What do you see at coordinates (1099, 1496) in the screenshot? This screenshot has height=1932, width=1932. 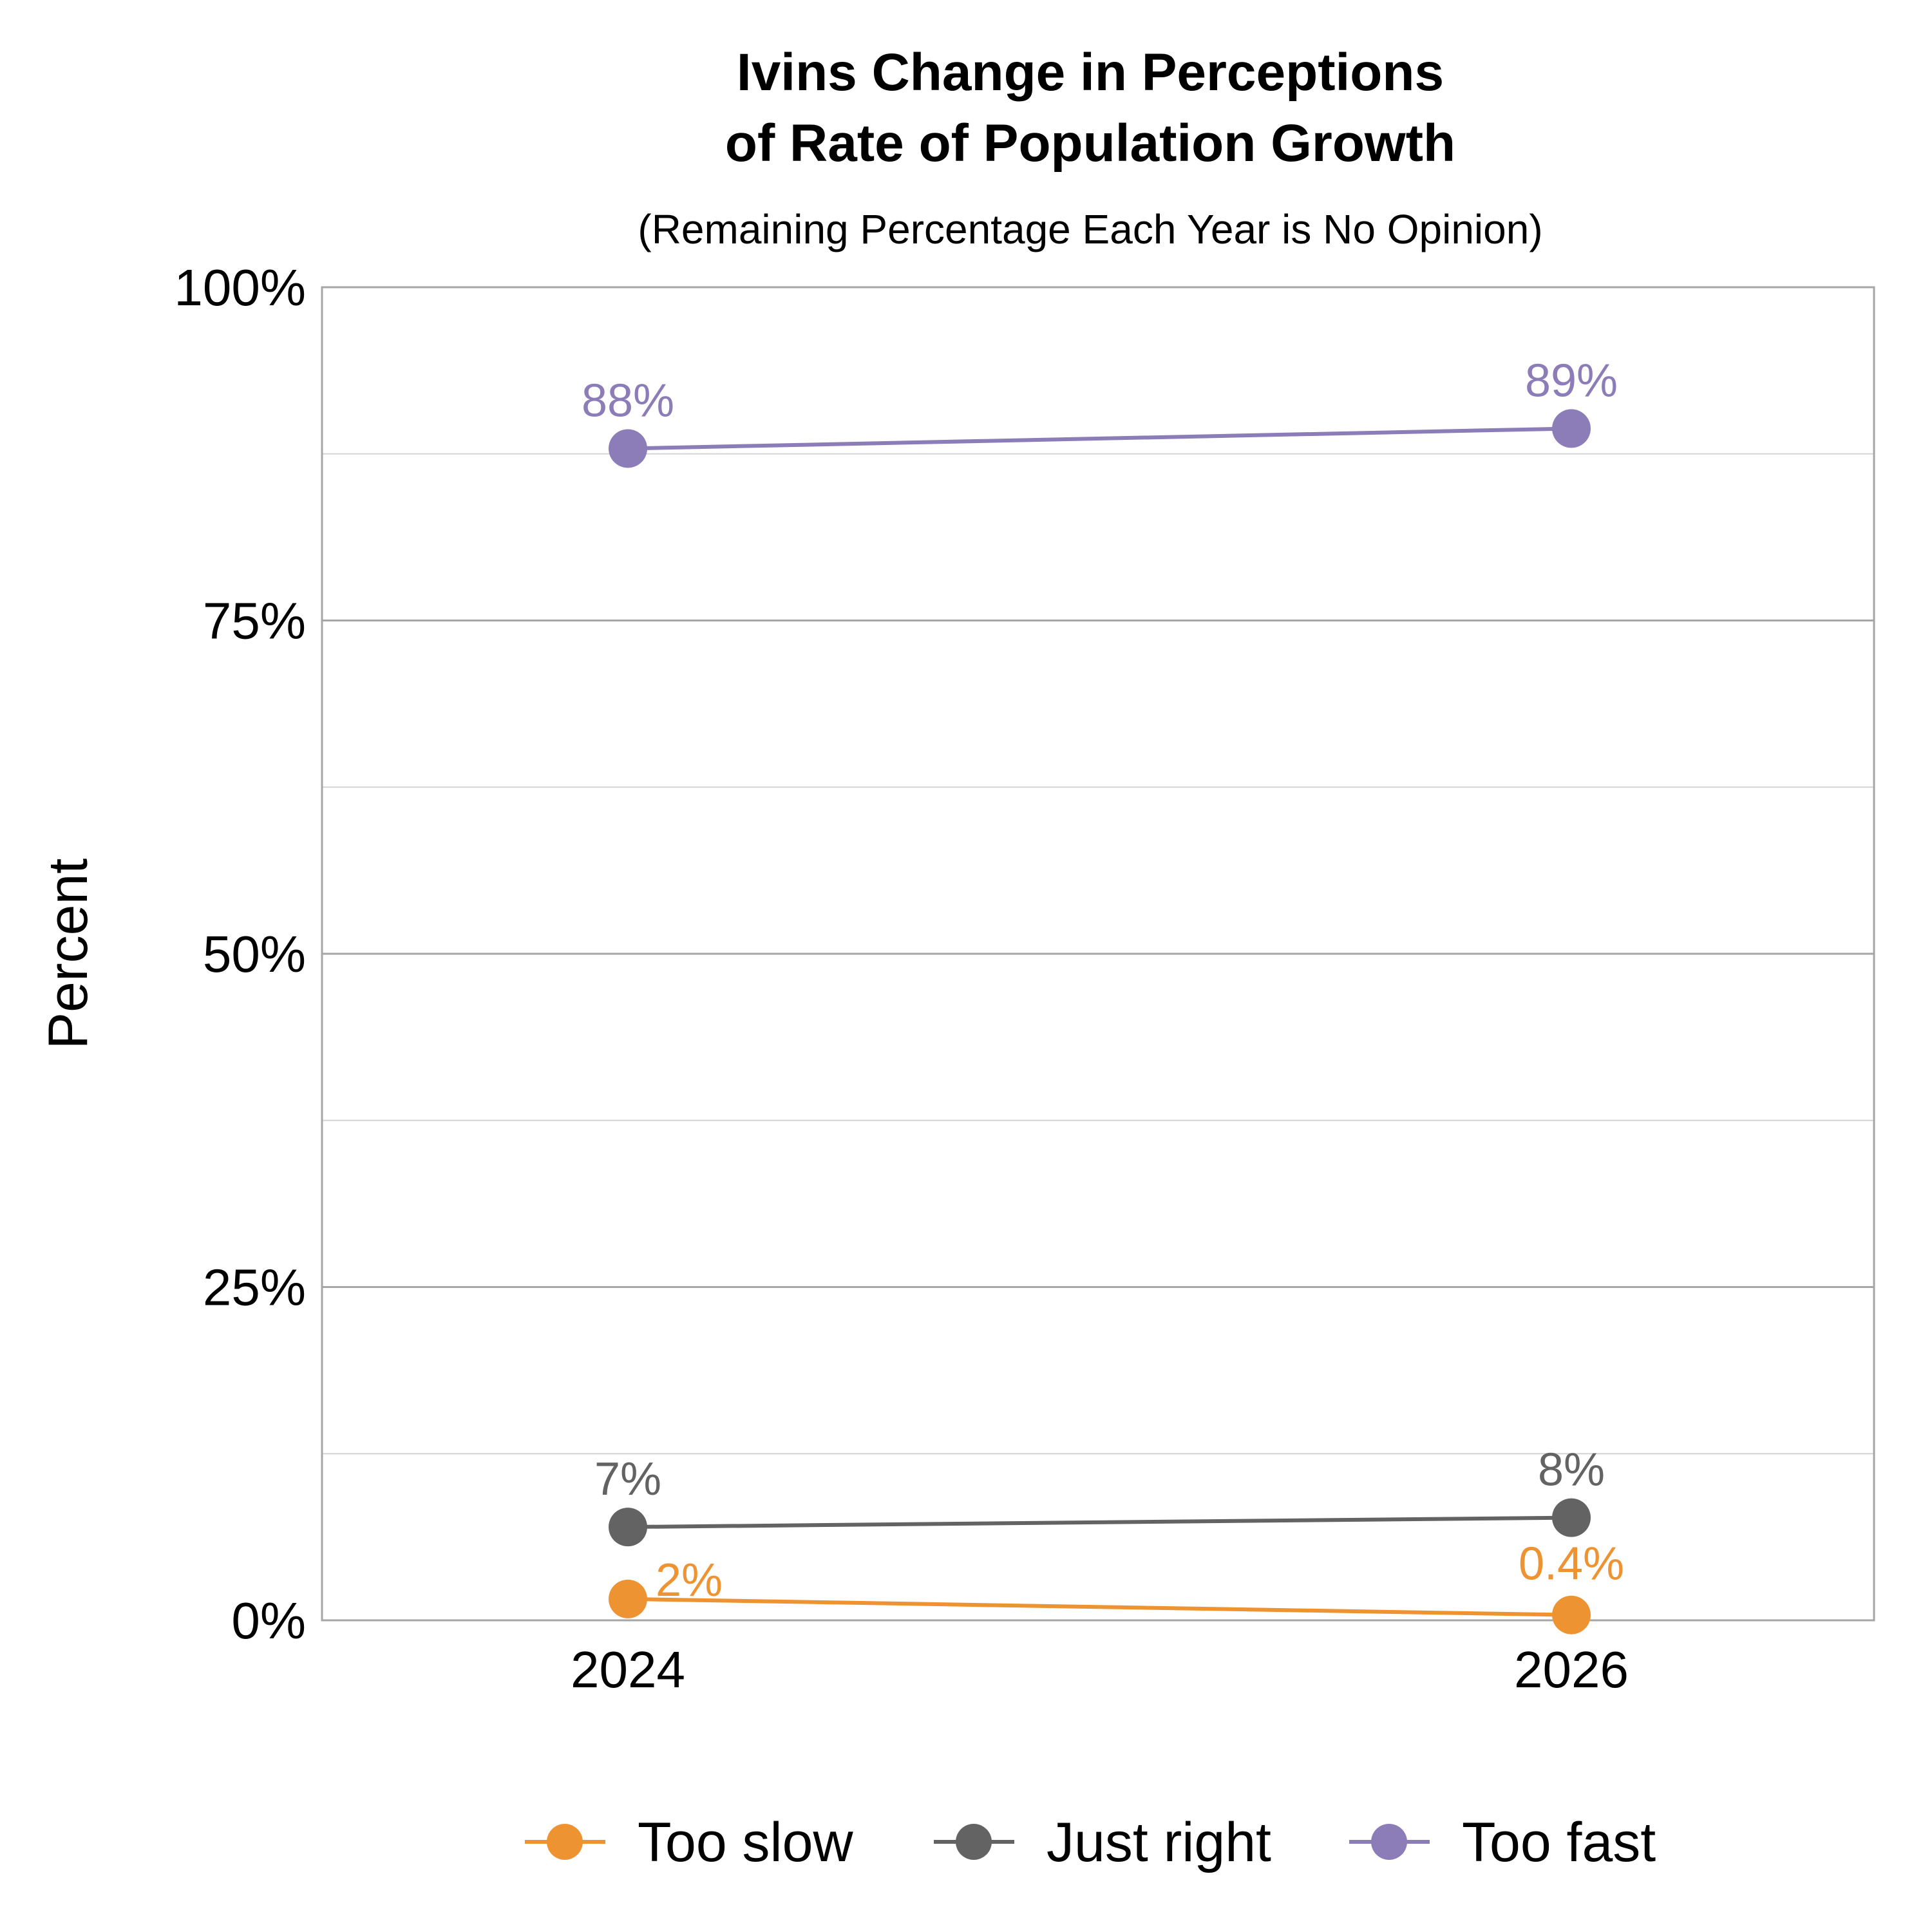 I see `series-just-right: 7% 8%` at bounding box center [1099, 1496].